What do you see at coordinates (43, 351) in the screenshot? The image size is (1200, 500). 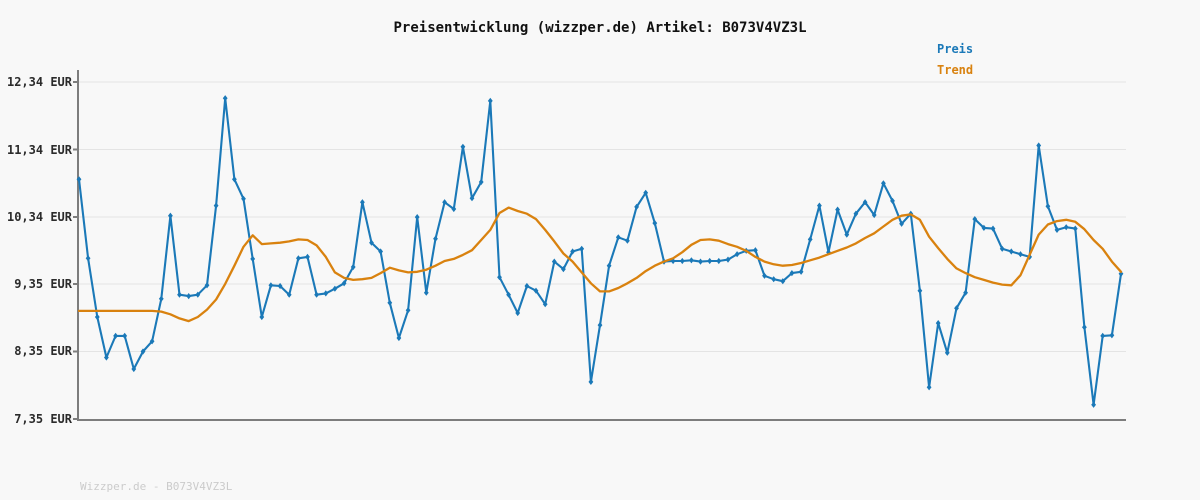 I see `y-tick-label: 8,35 EUR` at bounding box center [43, 351].